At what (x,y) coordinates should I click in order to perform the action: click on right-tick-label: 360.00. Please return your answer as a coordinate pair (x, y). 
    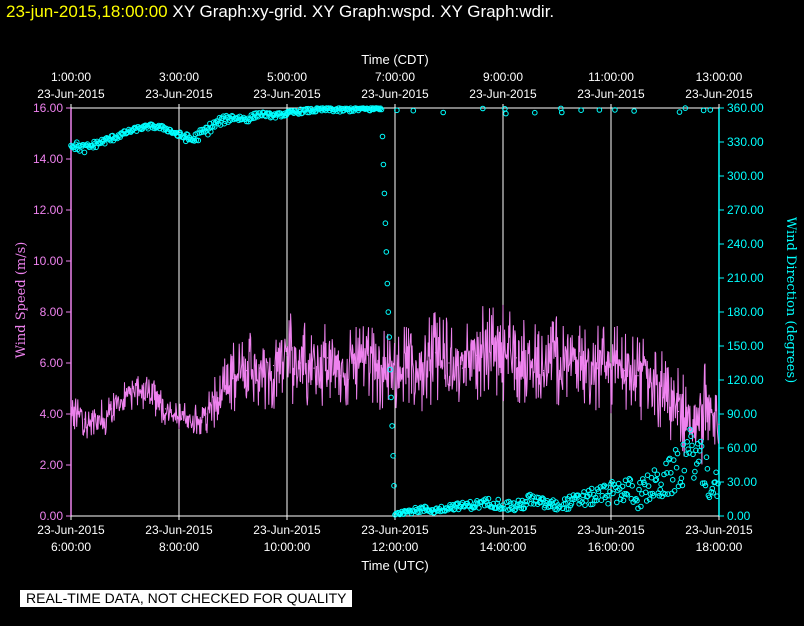
    Looking at the image, I should click on (745, 108).